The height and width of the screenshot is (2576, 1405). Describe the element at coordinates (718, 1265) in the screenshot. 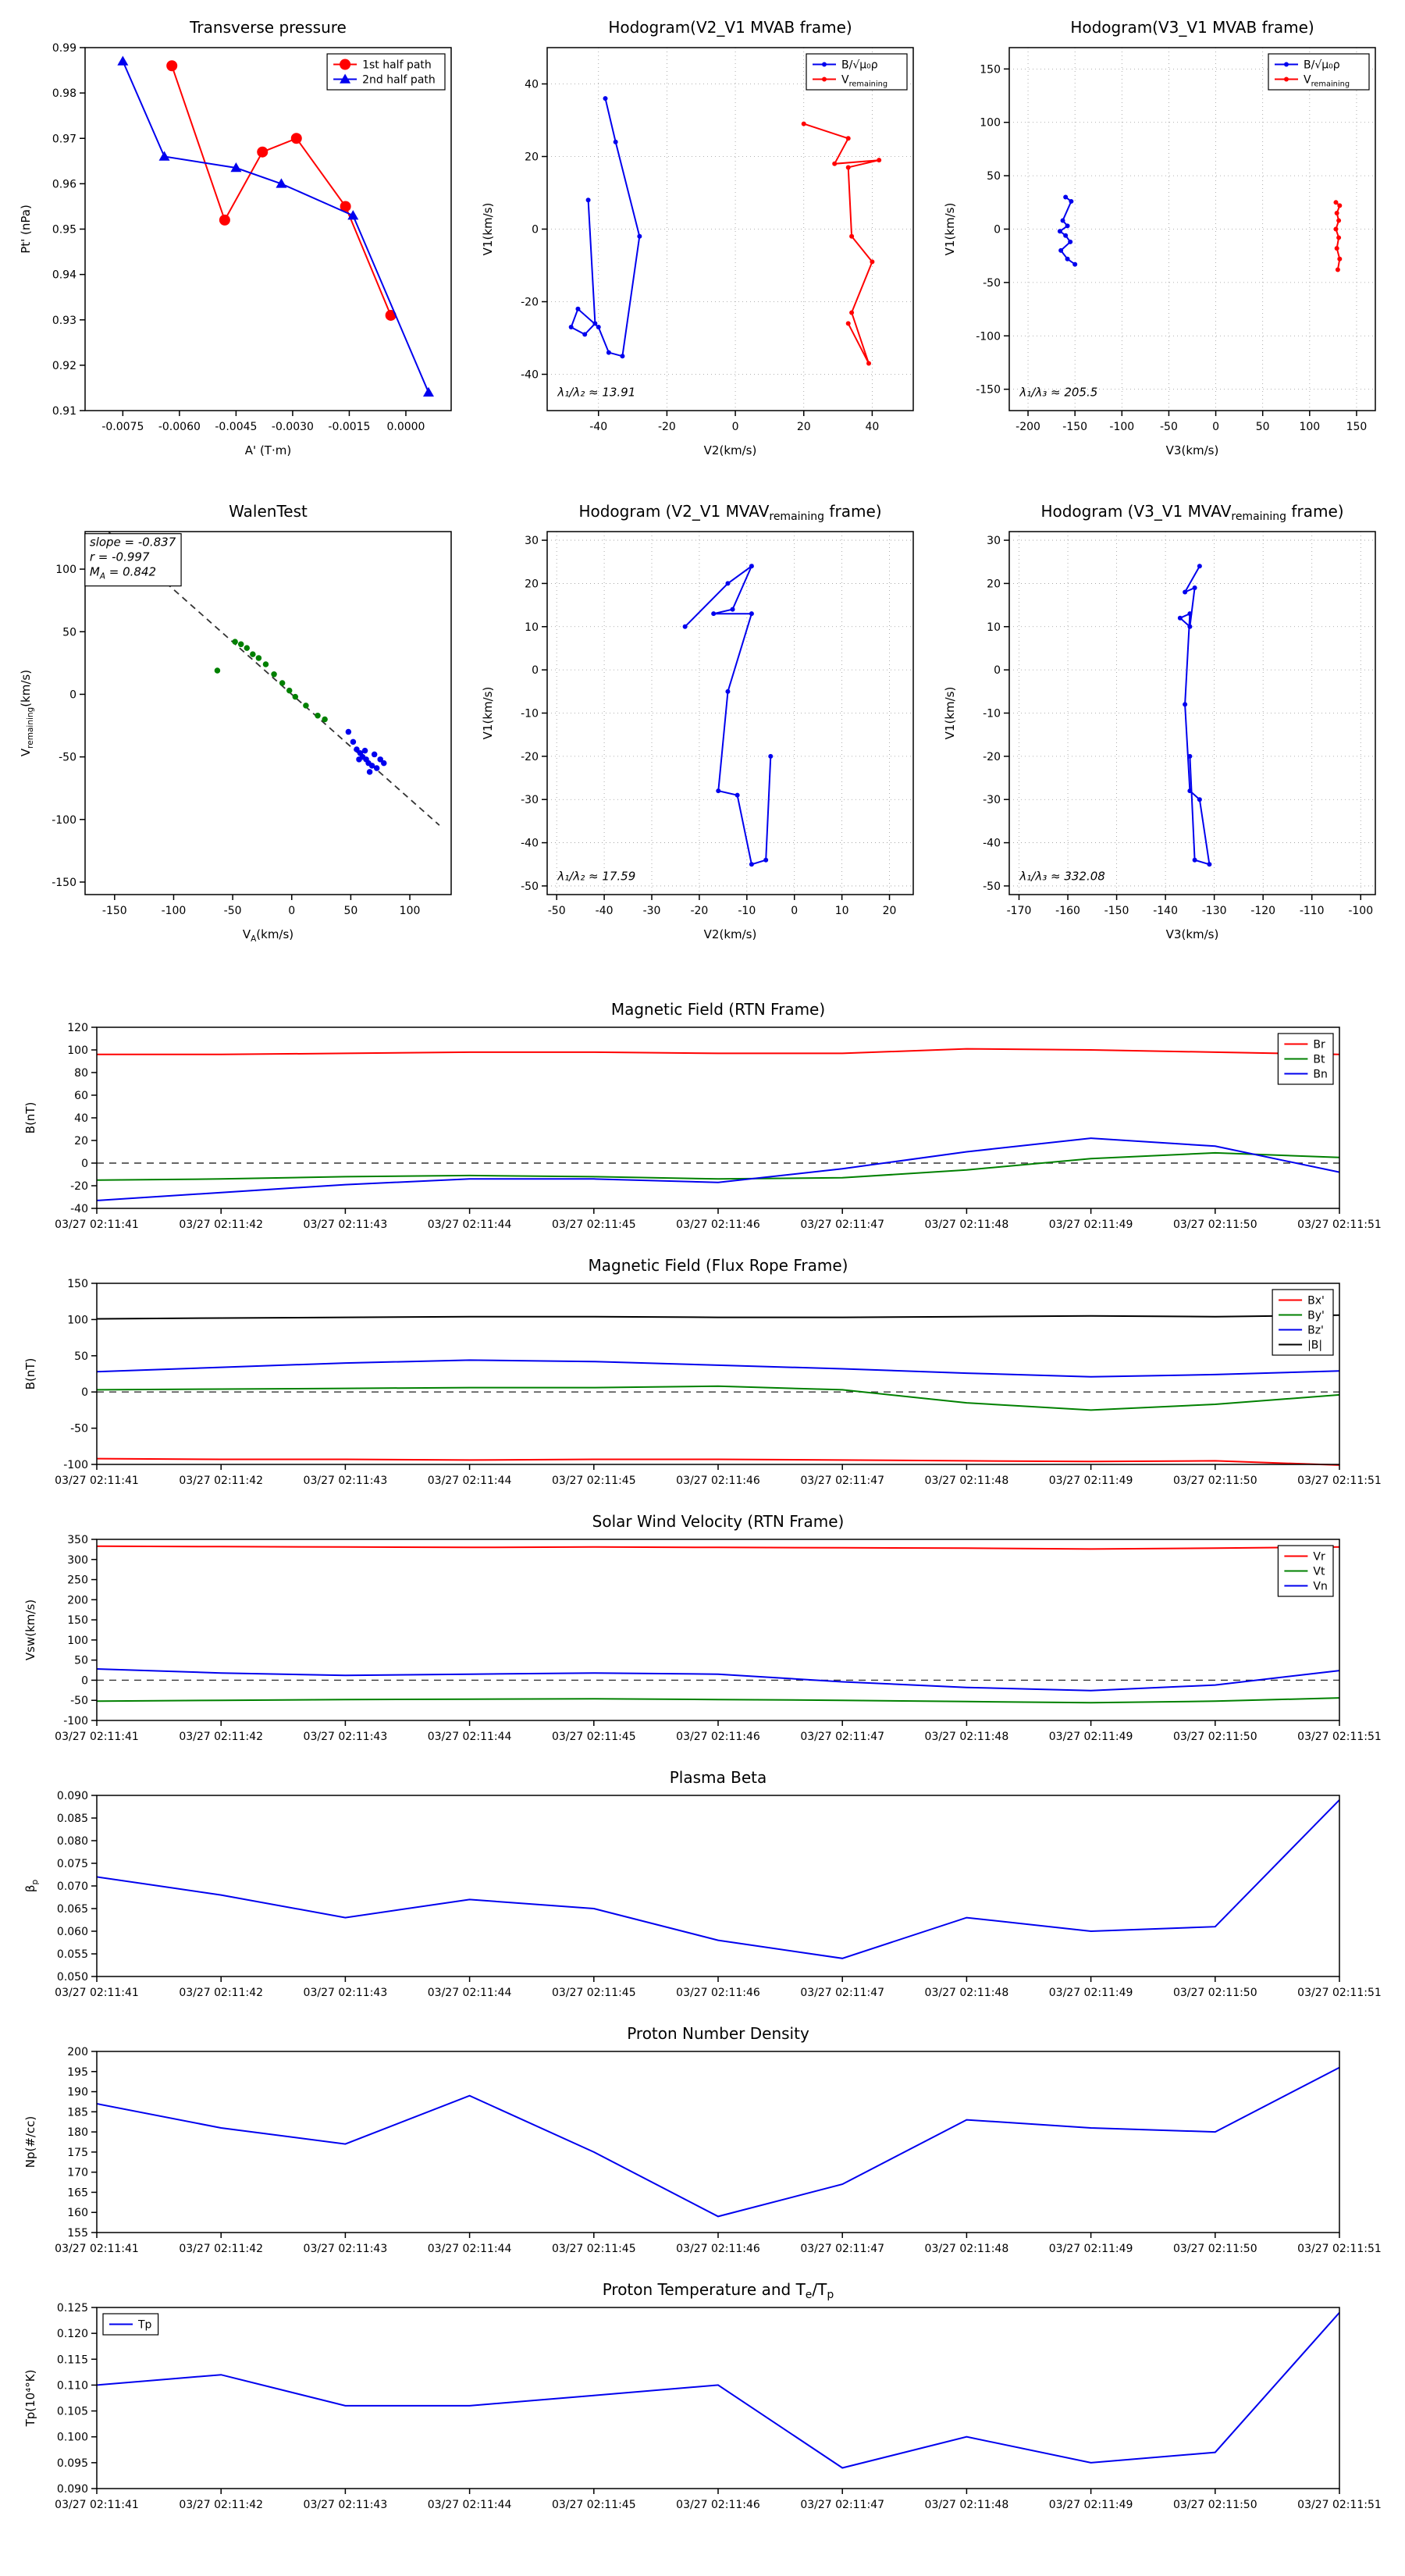

I see `svg-text:Magnetic Field (Flux Rope Fram: Magnetic Field (Flux Rope Frame)` at that location.